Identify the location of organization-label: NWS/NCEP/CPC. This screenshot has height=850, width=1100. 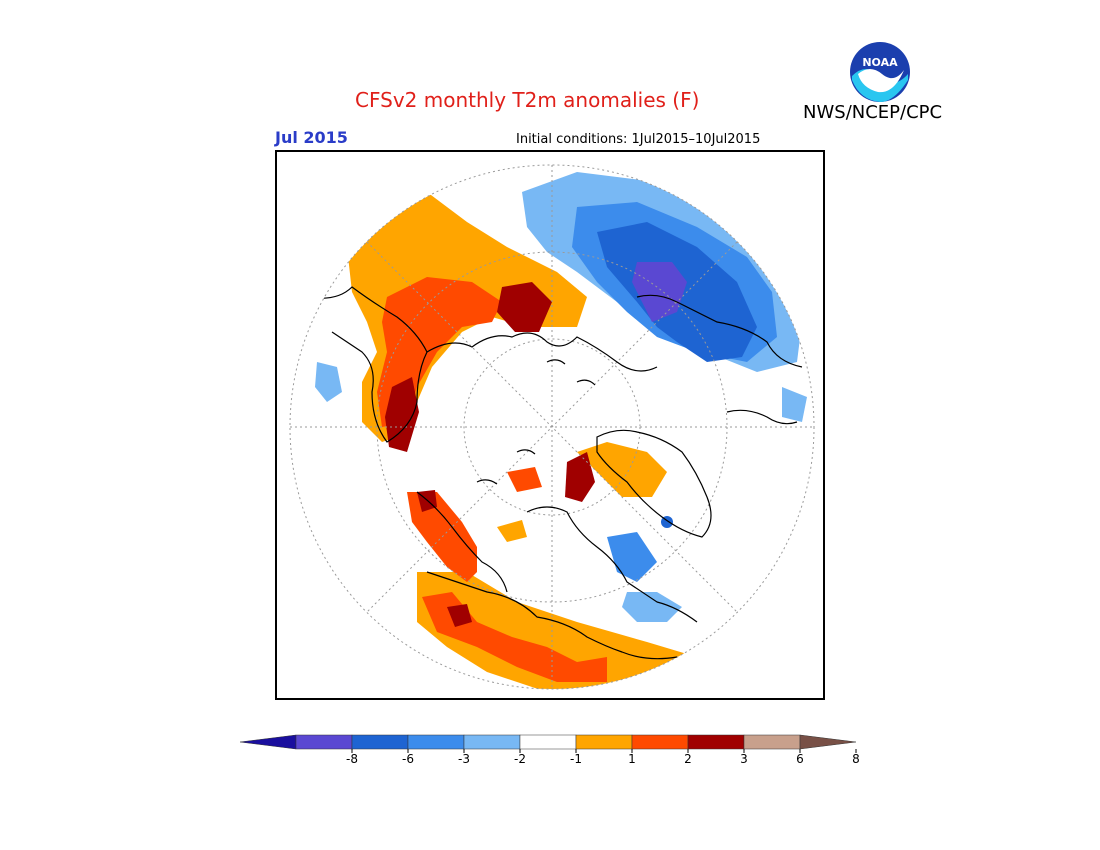
(873, 112).